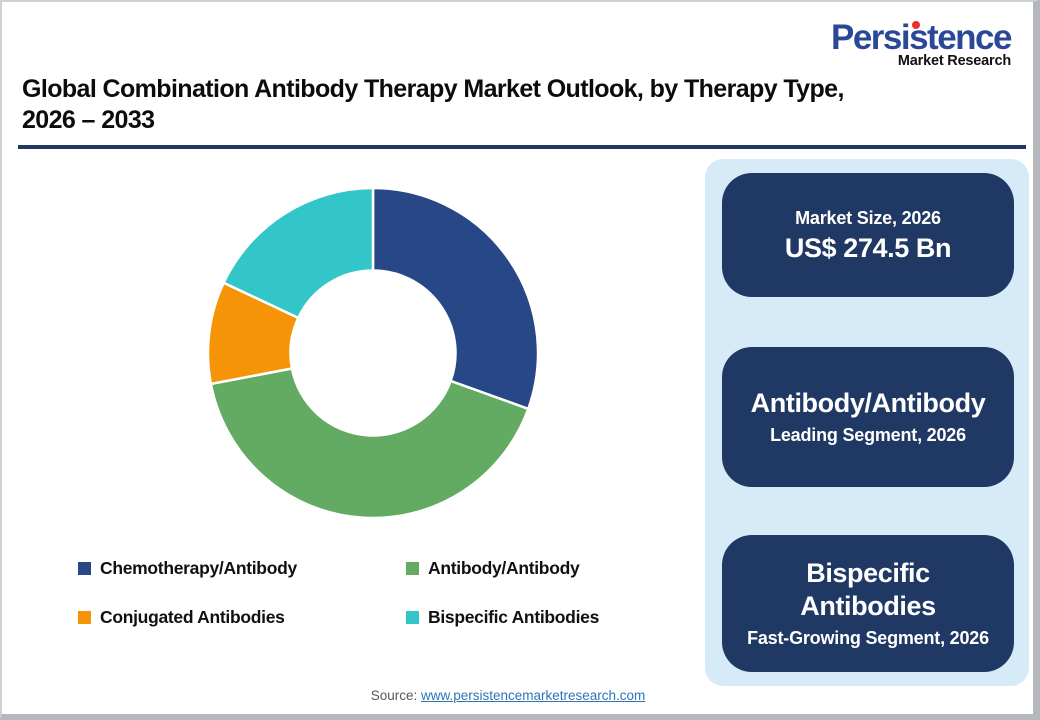 The image size is (1040, 720). Describe the element at coordinates (455, 298) in the screenshot. I see `donut-segment-chemotherapy-antibody` at that location.